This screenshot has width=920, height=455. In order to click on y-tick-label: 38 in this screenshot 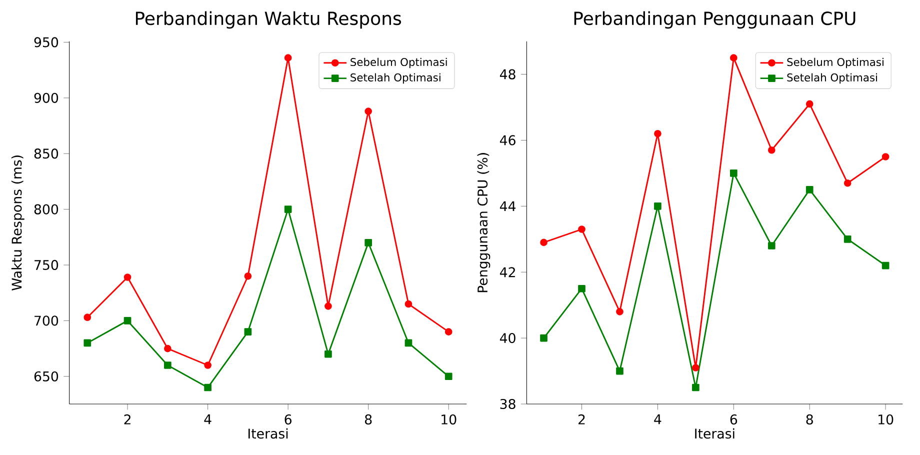, I will do `click(508, 404)`.